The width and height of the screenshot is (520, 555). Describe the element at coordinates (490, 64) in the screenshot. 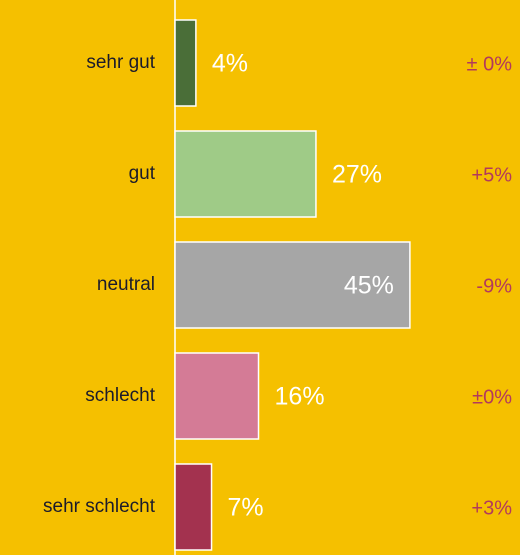

I see `change-label: ± 0%` at that location.